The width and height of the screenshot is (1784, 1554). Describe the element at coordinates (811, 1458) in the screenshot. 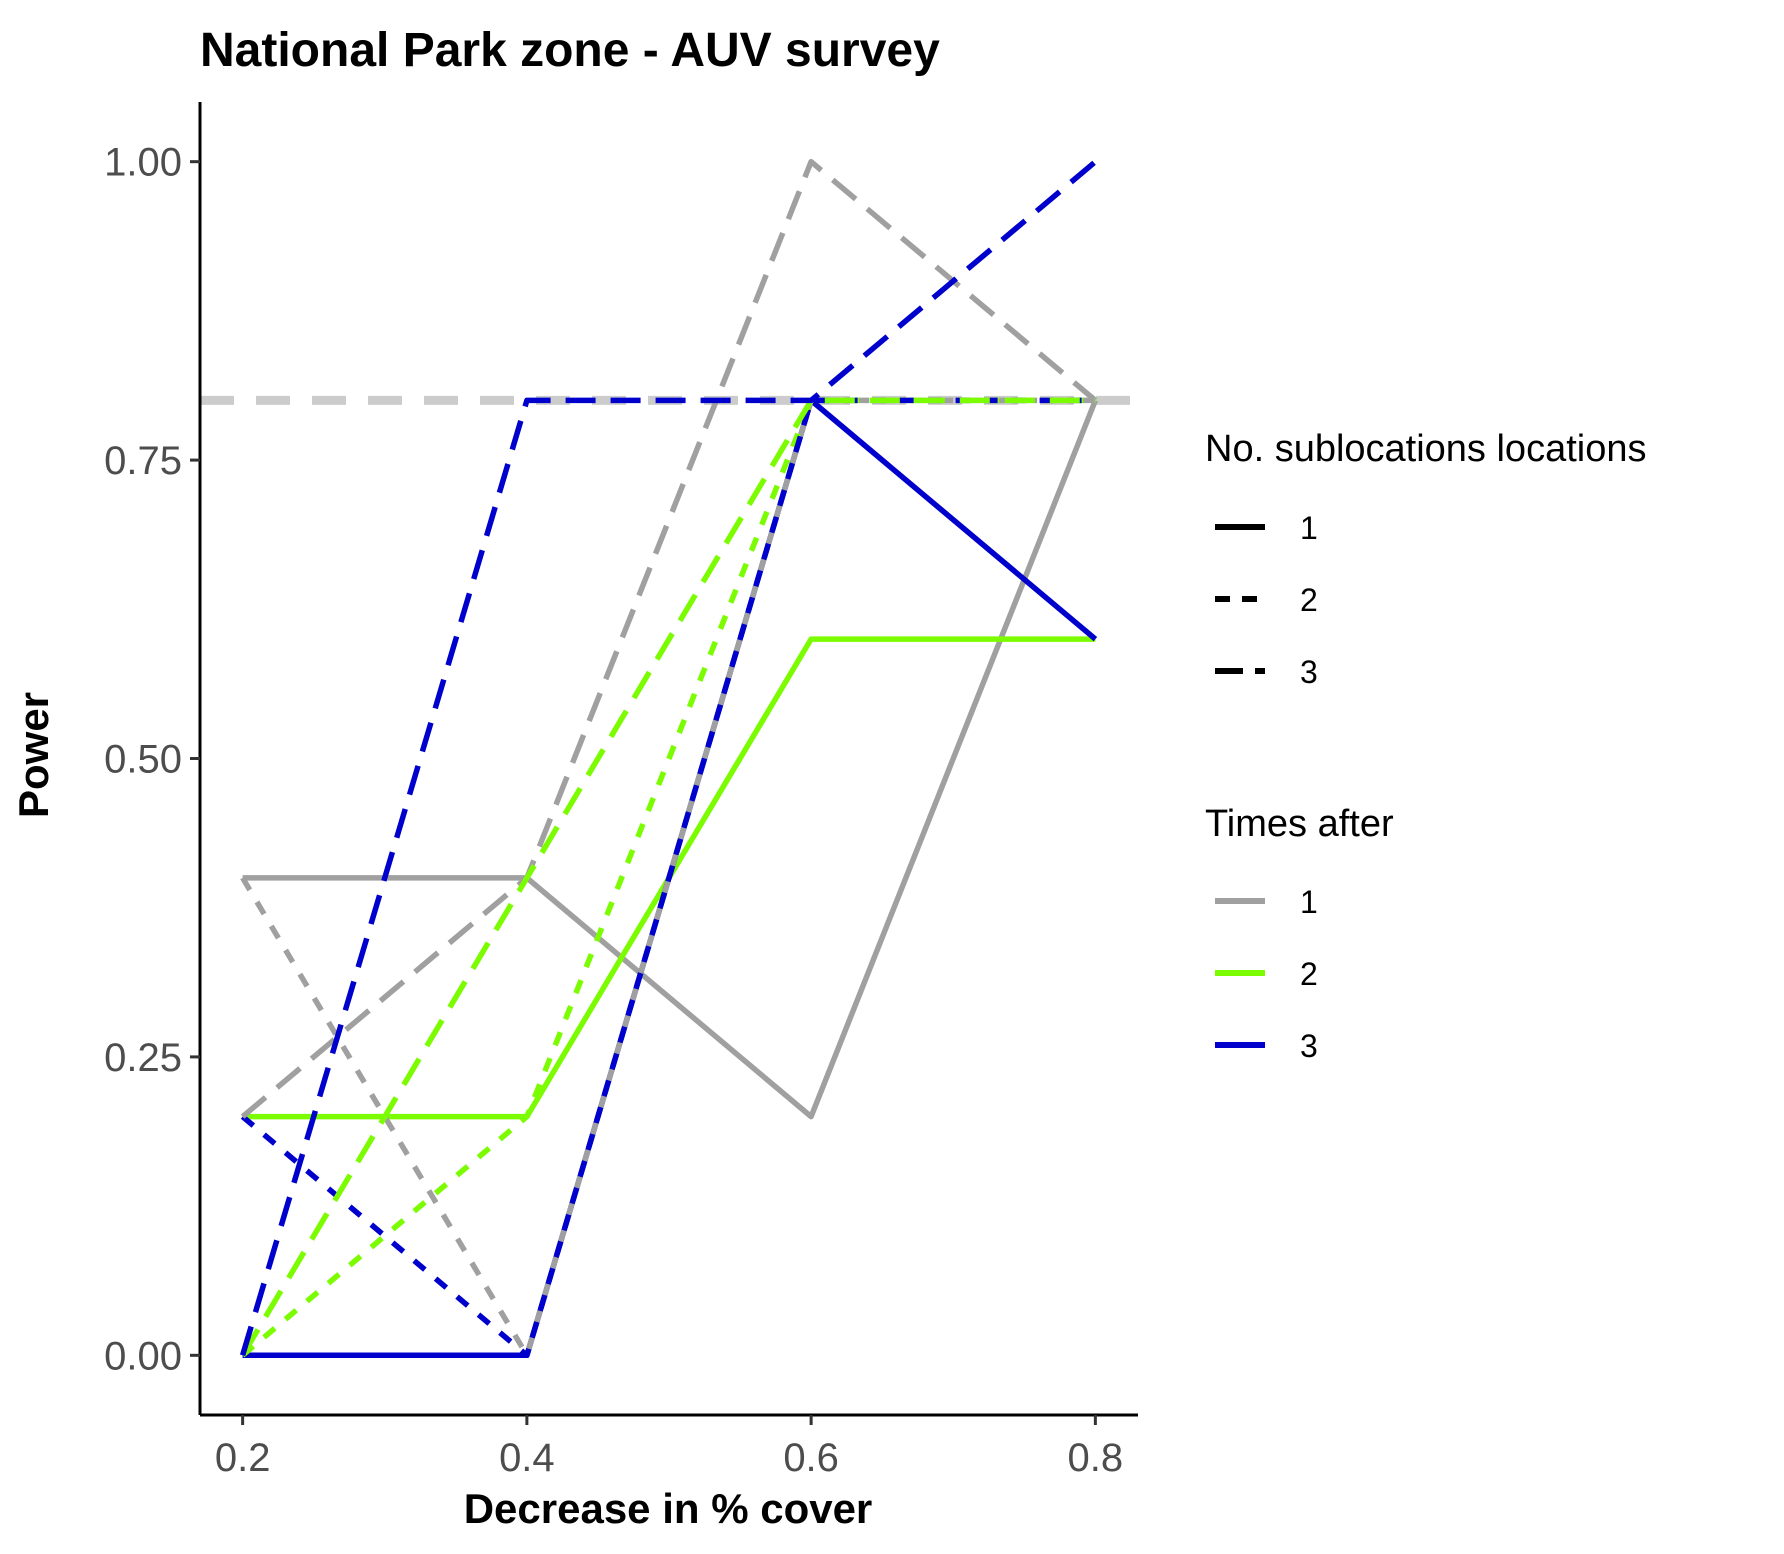

I see `x-tick-label: 0.6` at that location.